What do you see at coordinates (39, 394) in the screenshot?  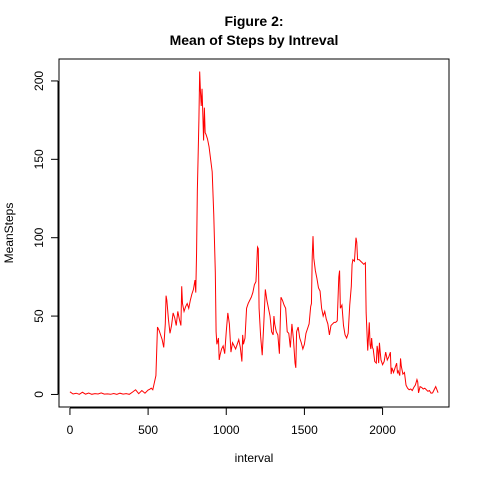 I see `y-tick-label: 0` at bounding box center [39, 394].